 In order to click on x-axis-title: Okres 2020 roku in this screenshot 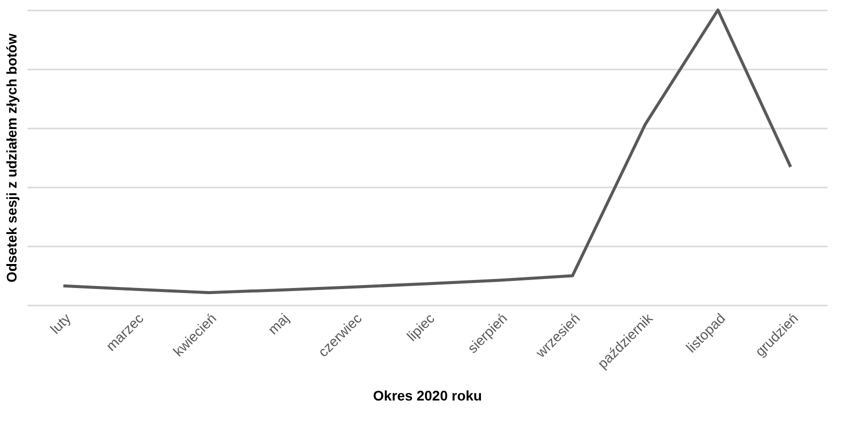, I will do `click(427, 395)`.